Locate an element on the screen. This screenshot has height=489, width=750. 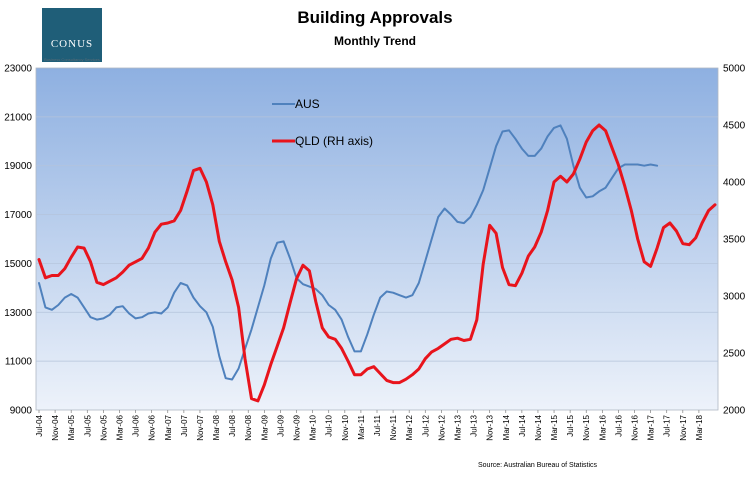
x-tick-label: Mar-17 is located at coordinates (651, 427).